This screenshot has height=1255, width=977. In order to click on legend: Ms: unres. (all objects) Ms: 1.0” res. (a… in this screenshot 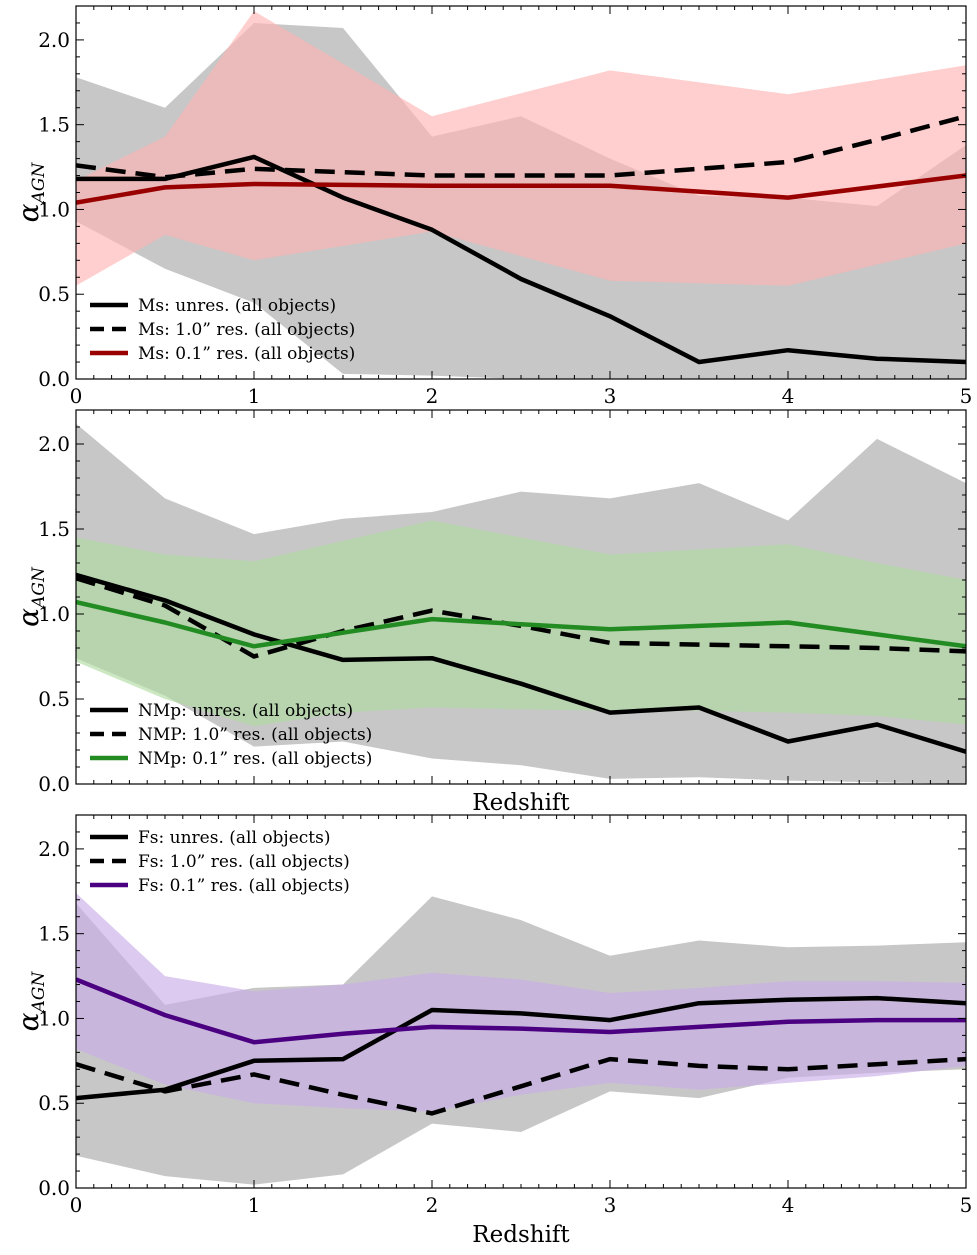, I will do `click(222, 330)`.